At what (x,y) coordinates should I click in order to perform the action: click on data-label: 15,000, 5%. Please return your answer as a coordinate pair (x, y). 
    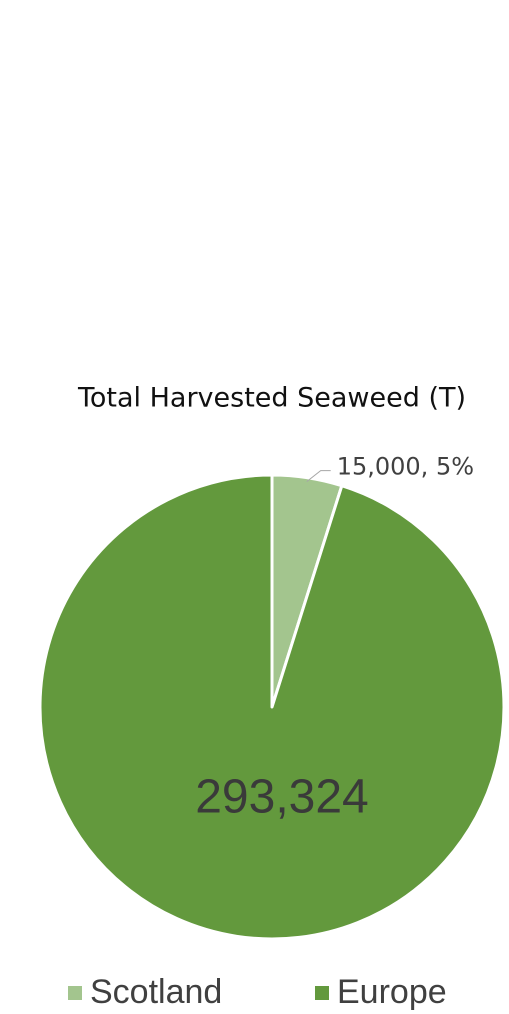
    Looking at the image, I should click on (405, 467).